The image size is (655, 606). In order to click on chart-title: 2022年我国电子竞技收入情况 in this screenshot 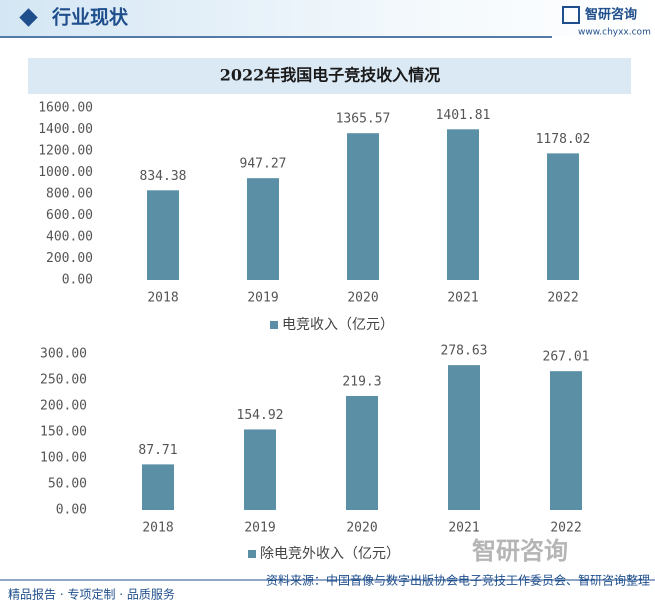, I will do `click(330, 75)`.